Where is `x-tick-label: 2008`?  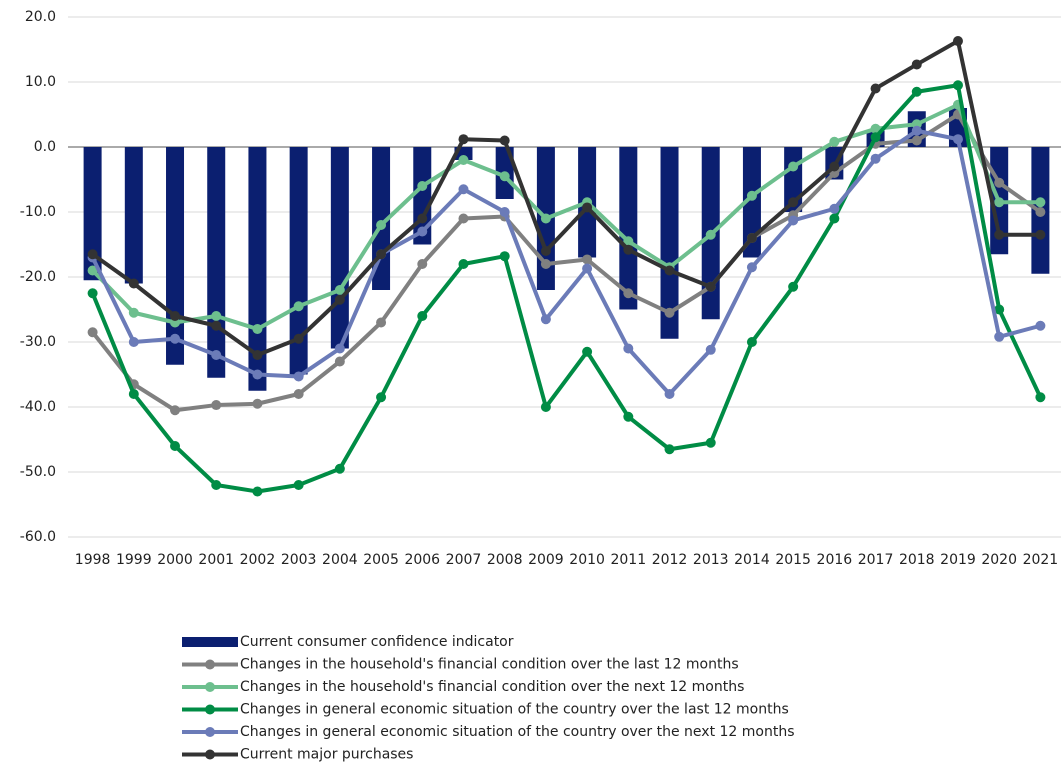 x-tick-label: 2008 is located at coordinates (505, 560).